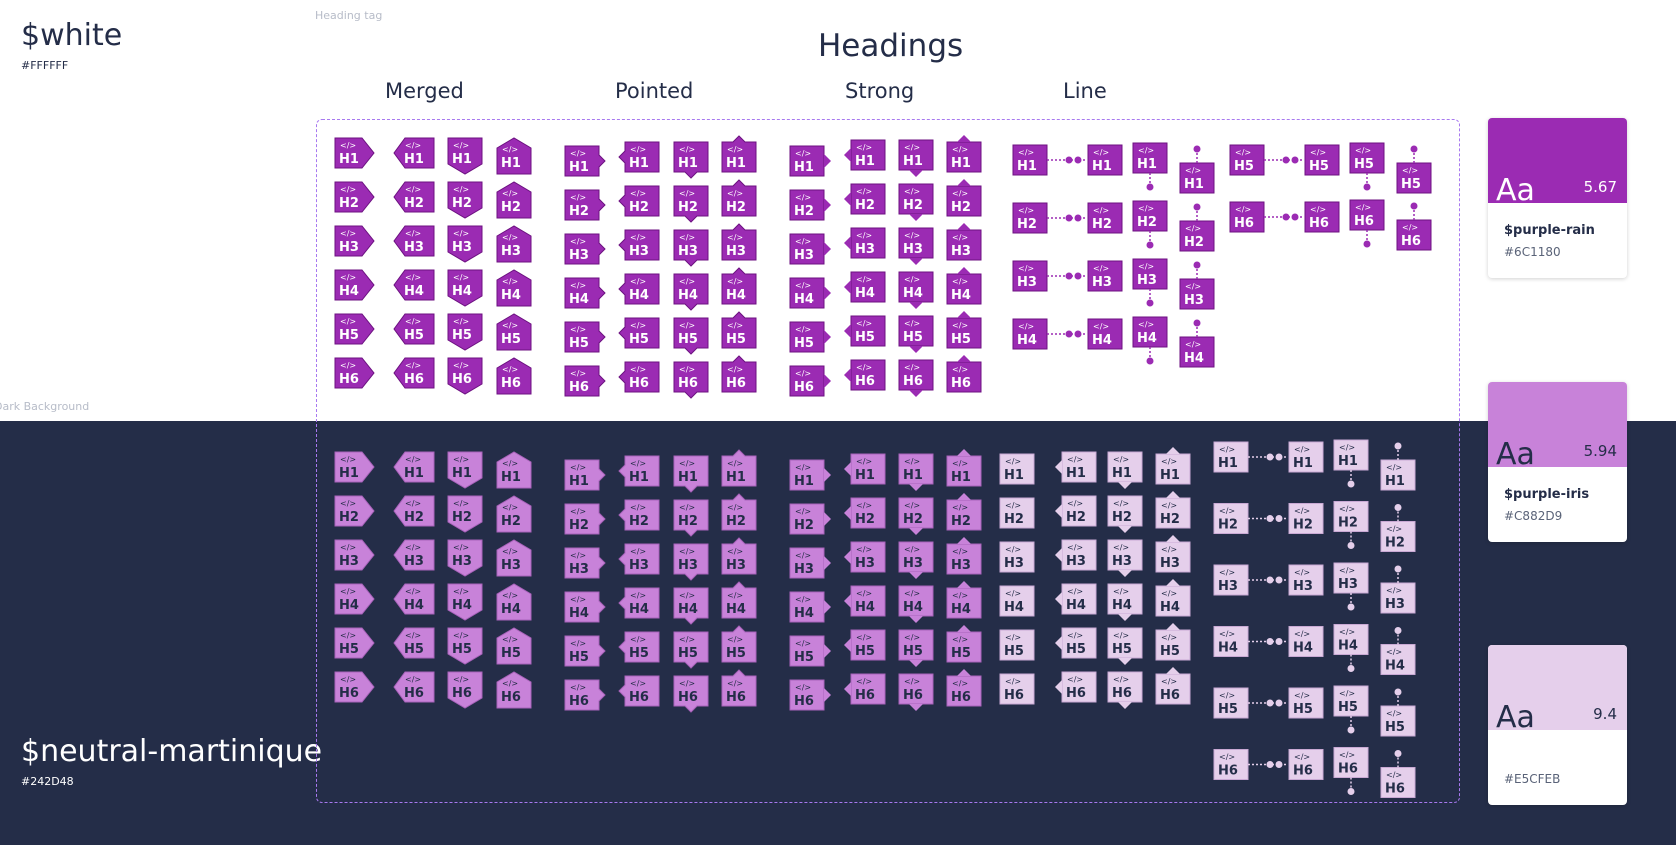  What do you see at coordinates (72, 35) in the screenshot?
I see `light-background-name: $white` at bounding box center [72, 35].